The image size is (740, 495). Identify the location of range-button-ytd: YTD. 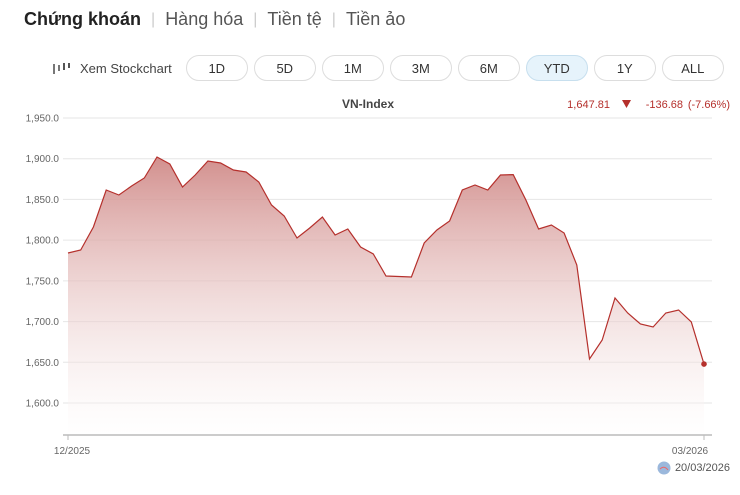
(556, 68).